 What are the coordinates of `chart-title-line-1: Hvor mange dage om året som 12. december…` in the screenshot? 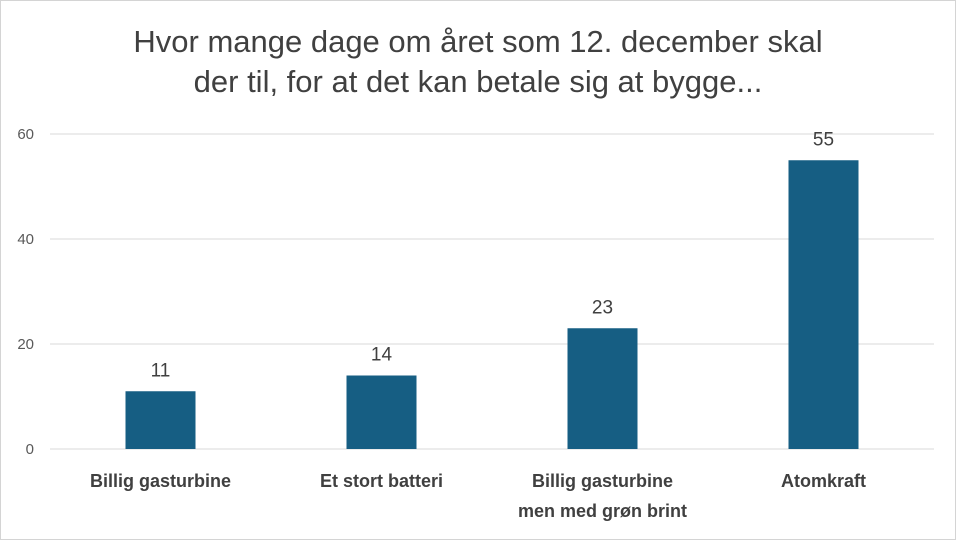 It's located at (478, 41).